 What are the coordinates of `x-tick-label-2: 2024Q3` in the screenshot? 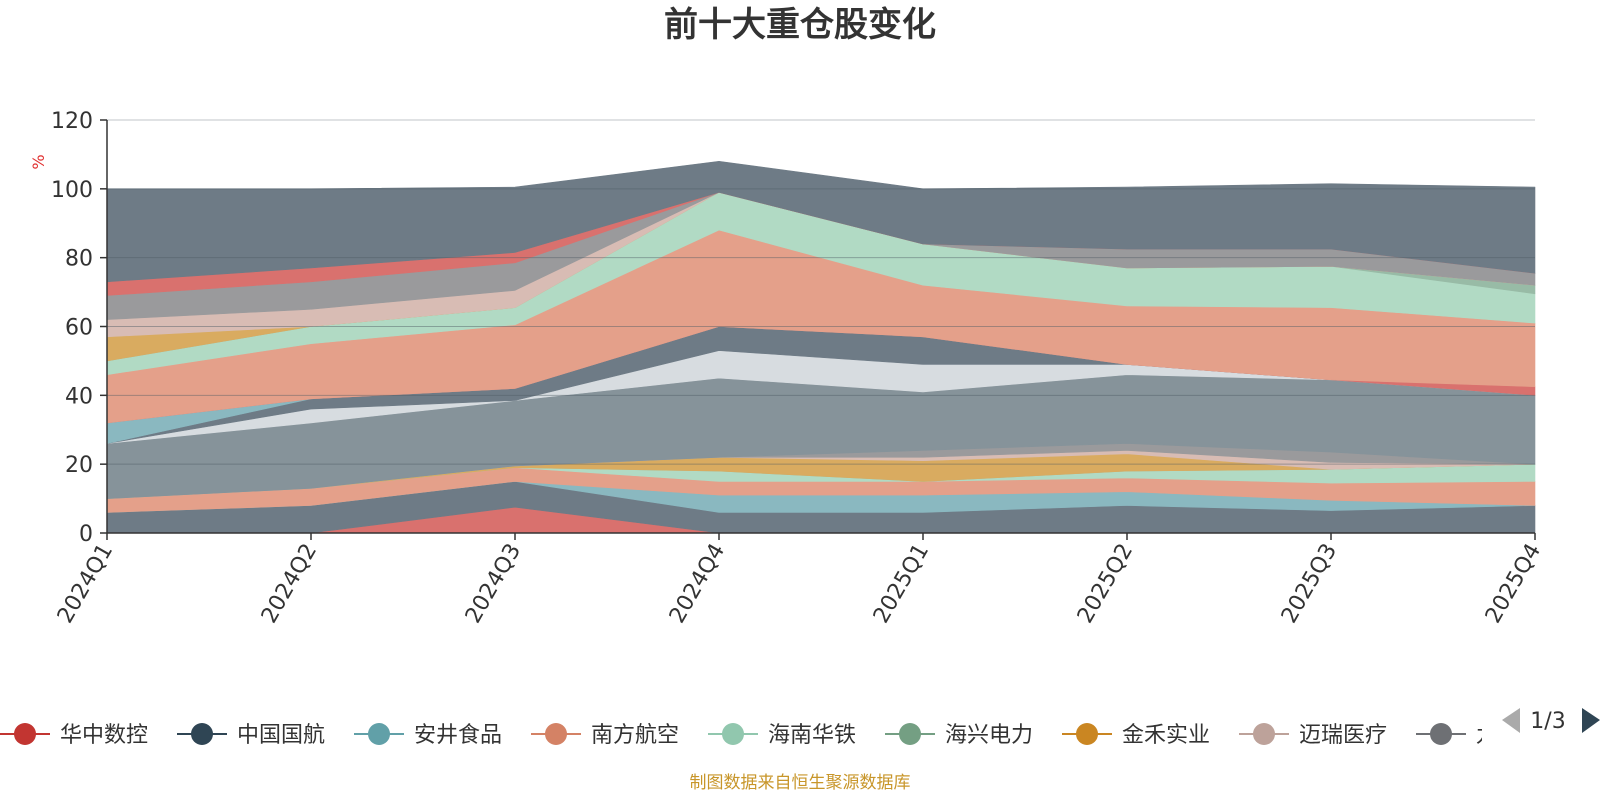 It's located at (493, 584).